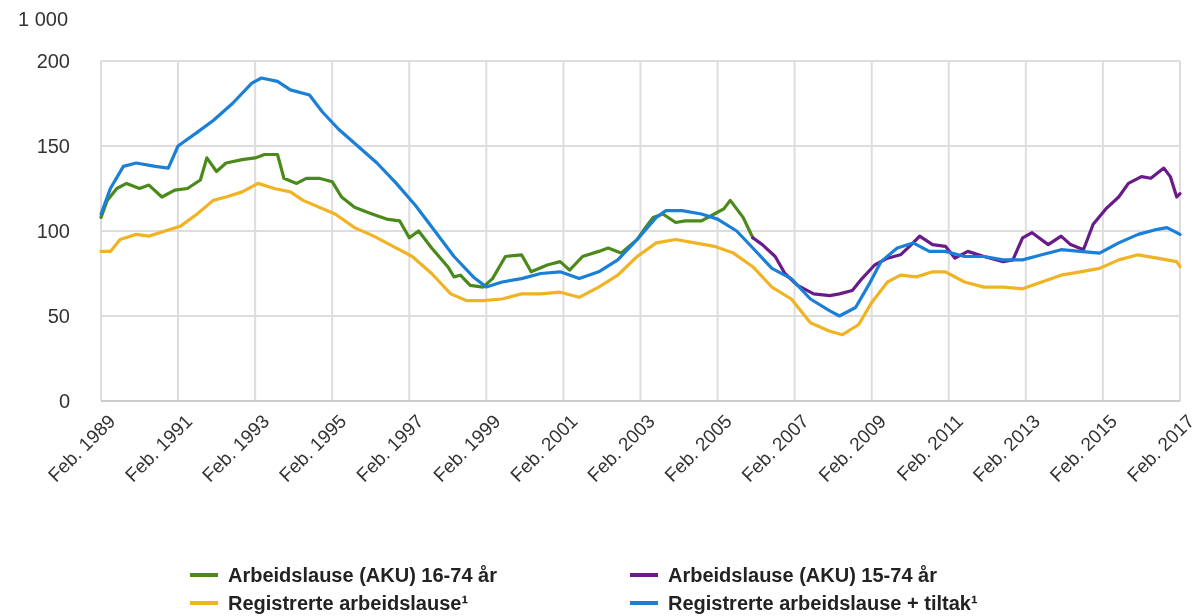 The image size is (1204, 616). I want to click on y-tick-label: 50, so click(58, 316).